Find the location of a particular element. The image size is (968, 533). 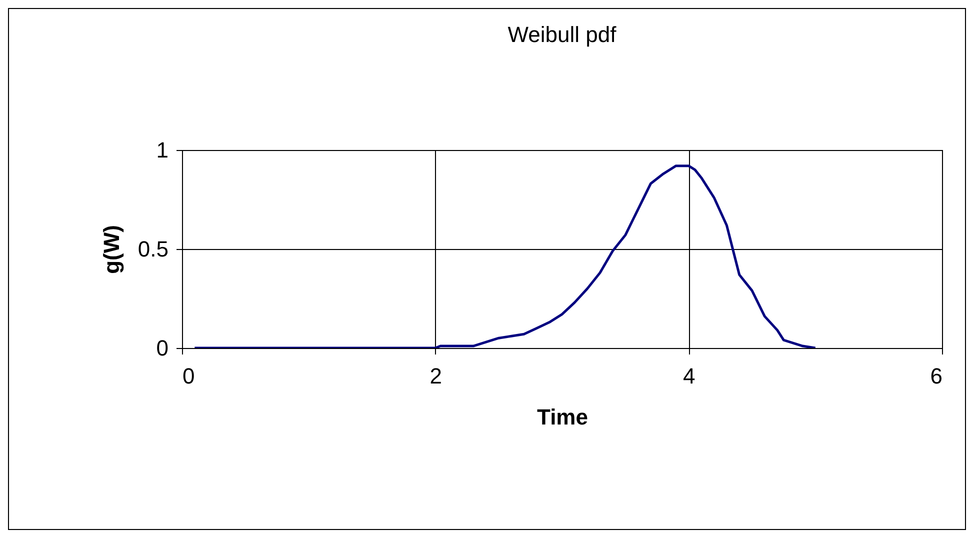

y-tick-label: 0 is located at coordinates (162, 348).